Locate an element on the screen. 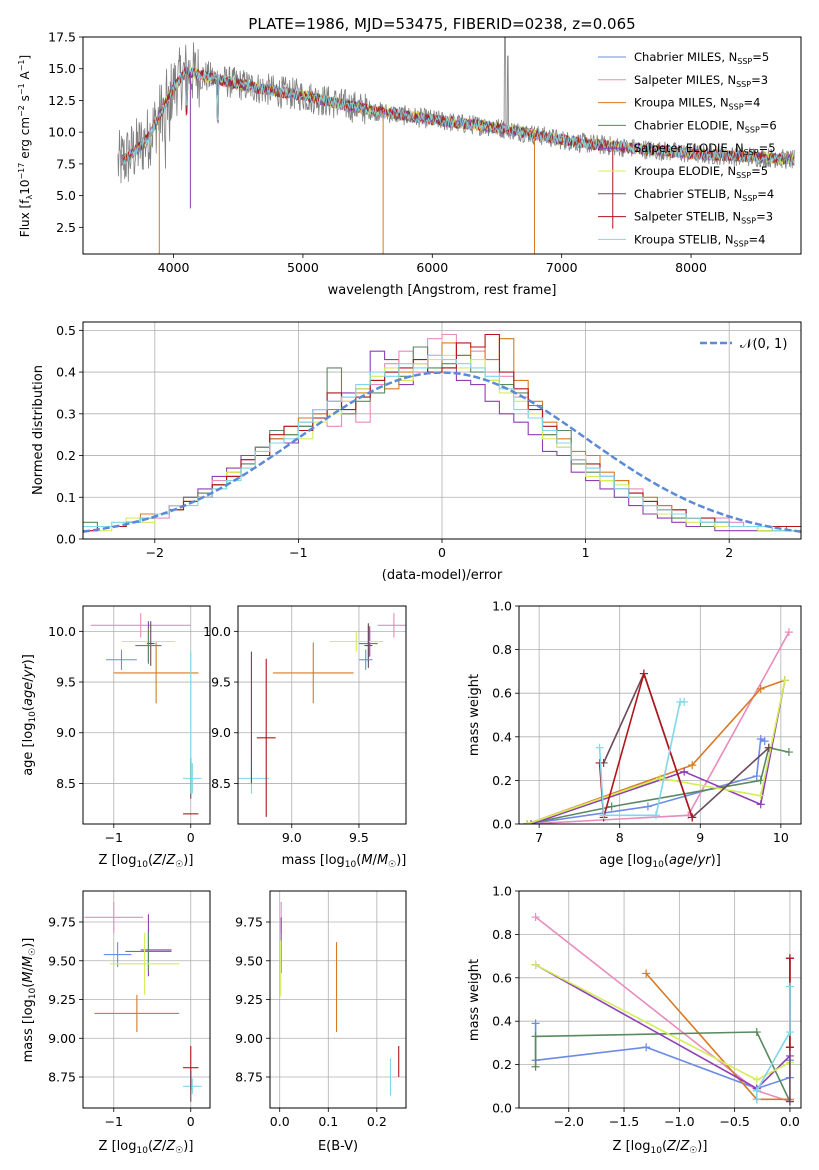  x-tick-label: 2 is located at coordinates (729, 552).